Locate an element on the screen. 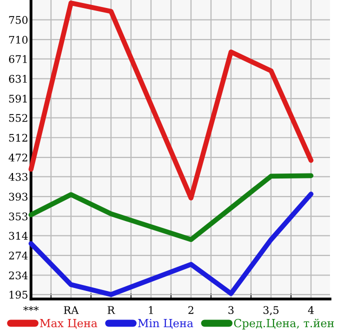 The width and height of the screenshot is (345, 335). x-tick-label: 3 is located at coordinates (231, 310).